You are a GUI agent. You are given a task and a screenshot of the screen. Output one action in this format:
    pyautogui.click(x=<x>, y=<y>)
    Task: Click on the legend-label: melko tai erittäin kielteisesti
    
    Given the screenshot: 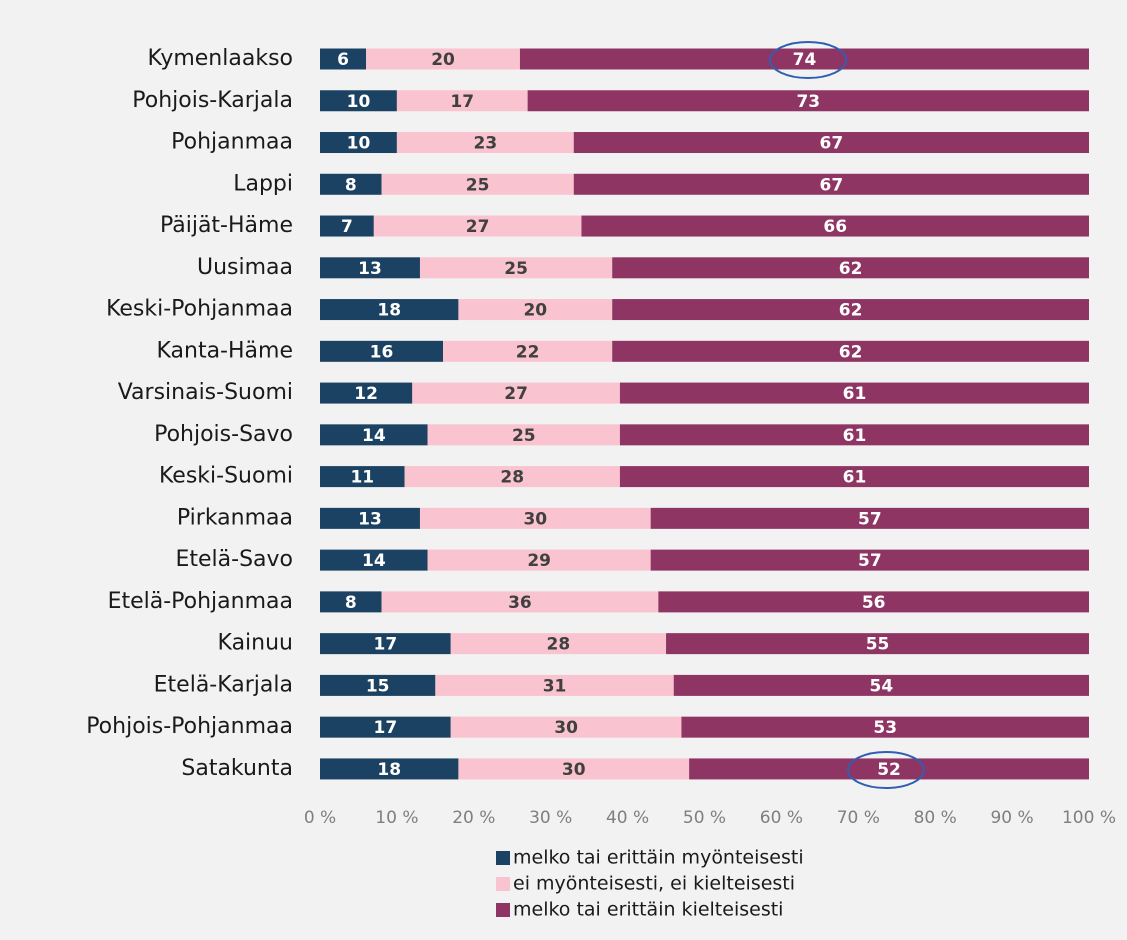 What is the action you would take?
    pyautogui.click(x=648, y=910)
    